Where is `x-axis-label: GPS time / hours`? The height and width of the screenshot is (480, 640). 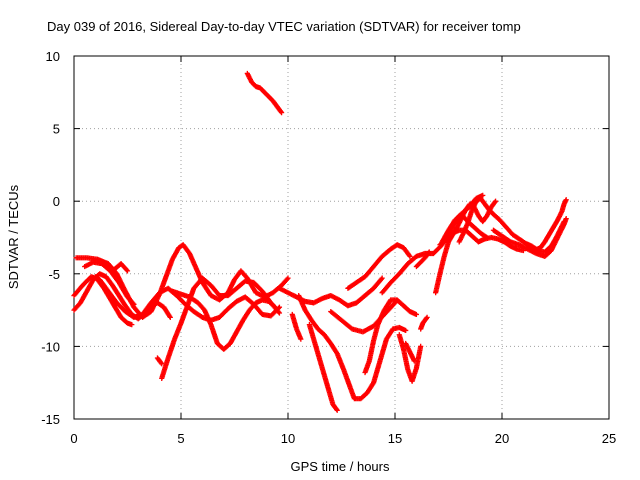
x-axis-label: GPS time / hours is located at coordinates (340, 466).